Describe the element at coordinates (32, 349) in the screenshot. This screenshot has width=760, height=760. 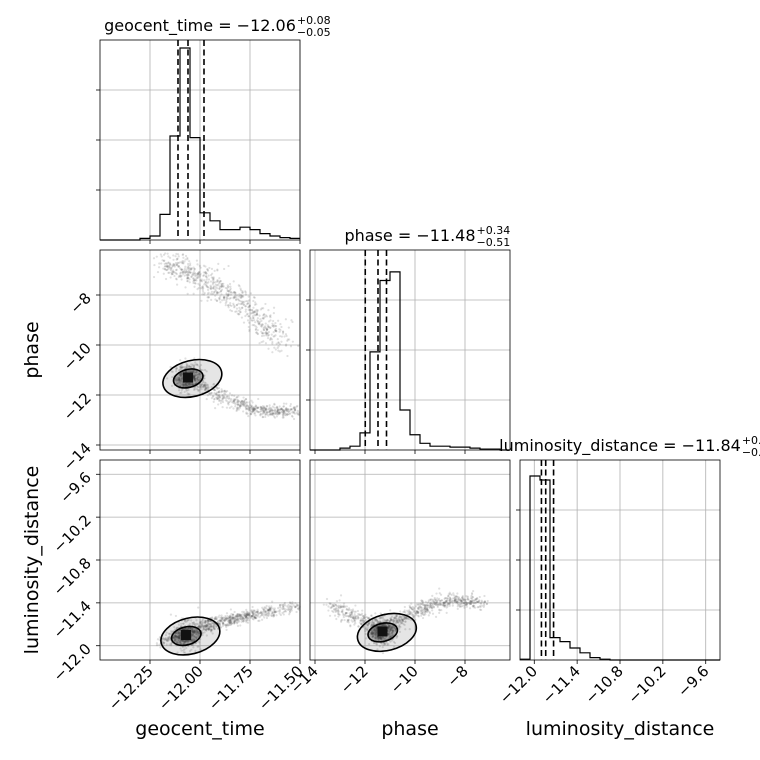
I see `y-axis-label-phase: phase` at that location.